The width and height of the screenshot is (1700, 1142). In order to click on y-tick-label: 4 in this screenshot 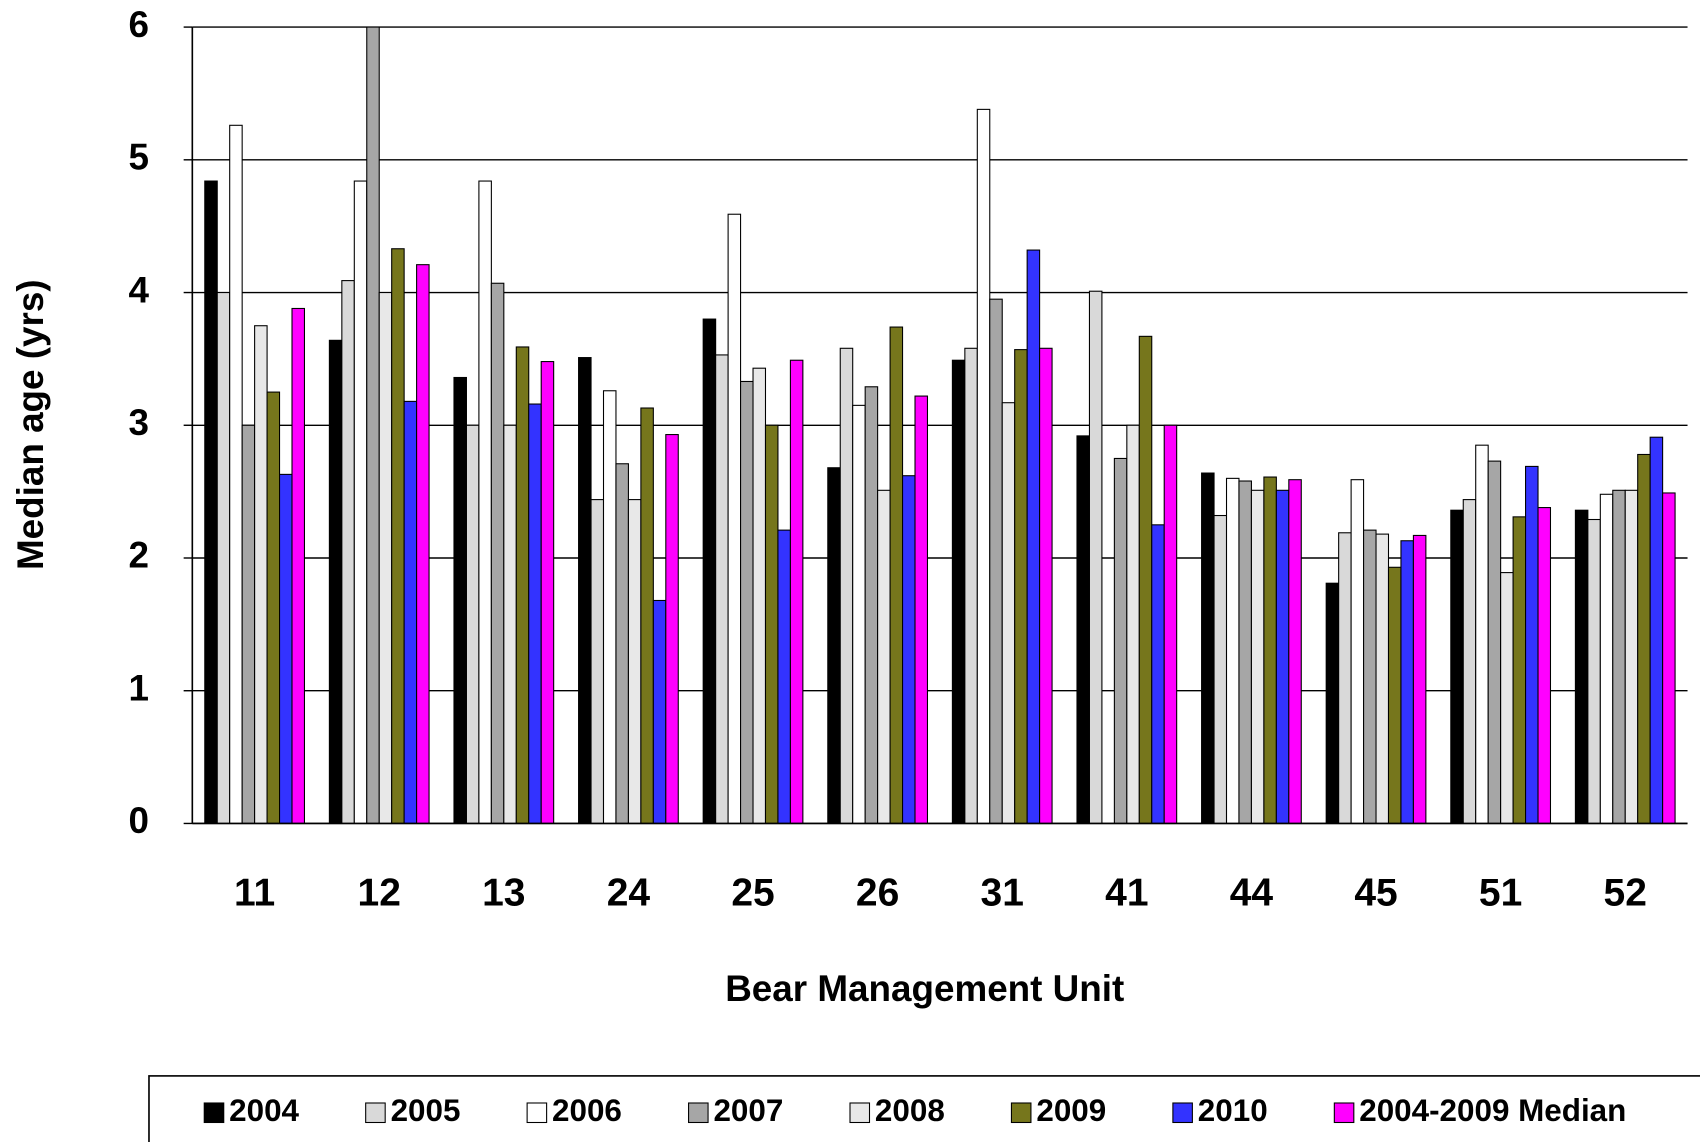, I will do `click(138, 289)`.